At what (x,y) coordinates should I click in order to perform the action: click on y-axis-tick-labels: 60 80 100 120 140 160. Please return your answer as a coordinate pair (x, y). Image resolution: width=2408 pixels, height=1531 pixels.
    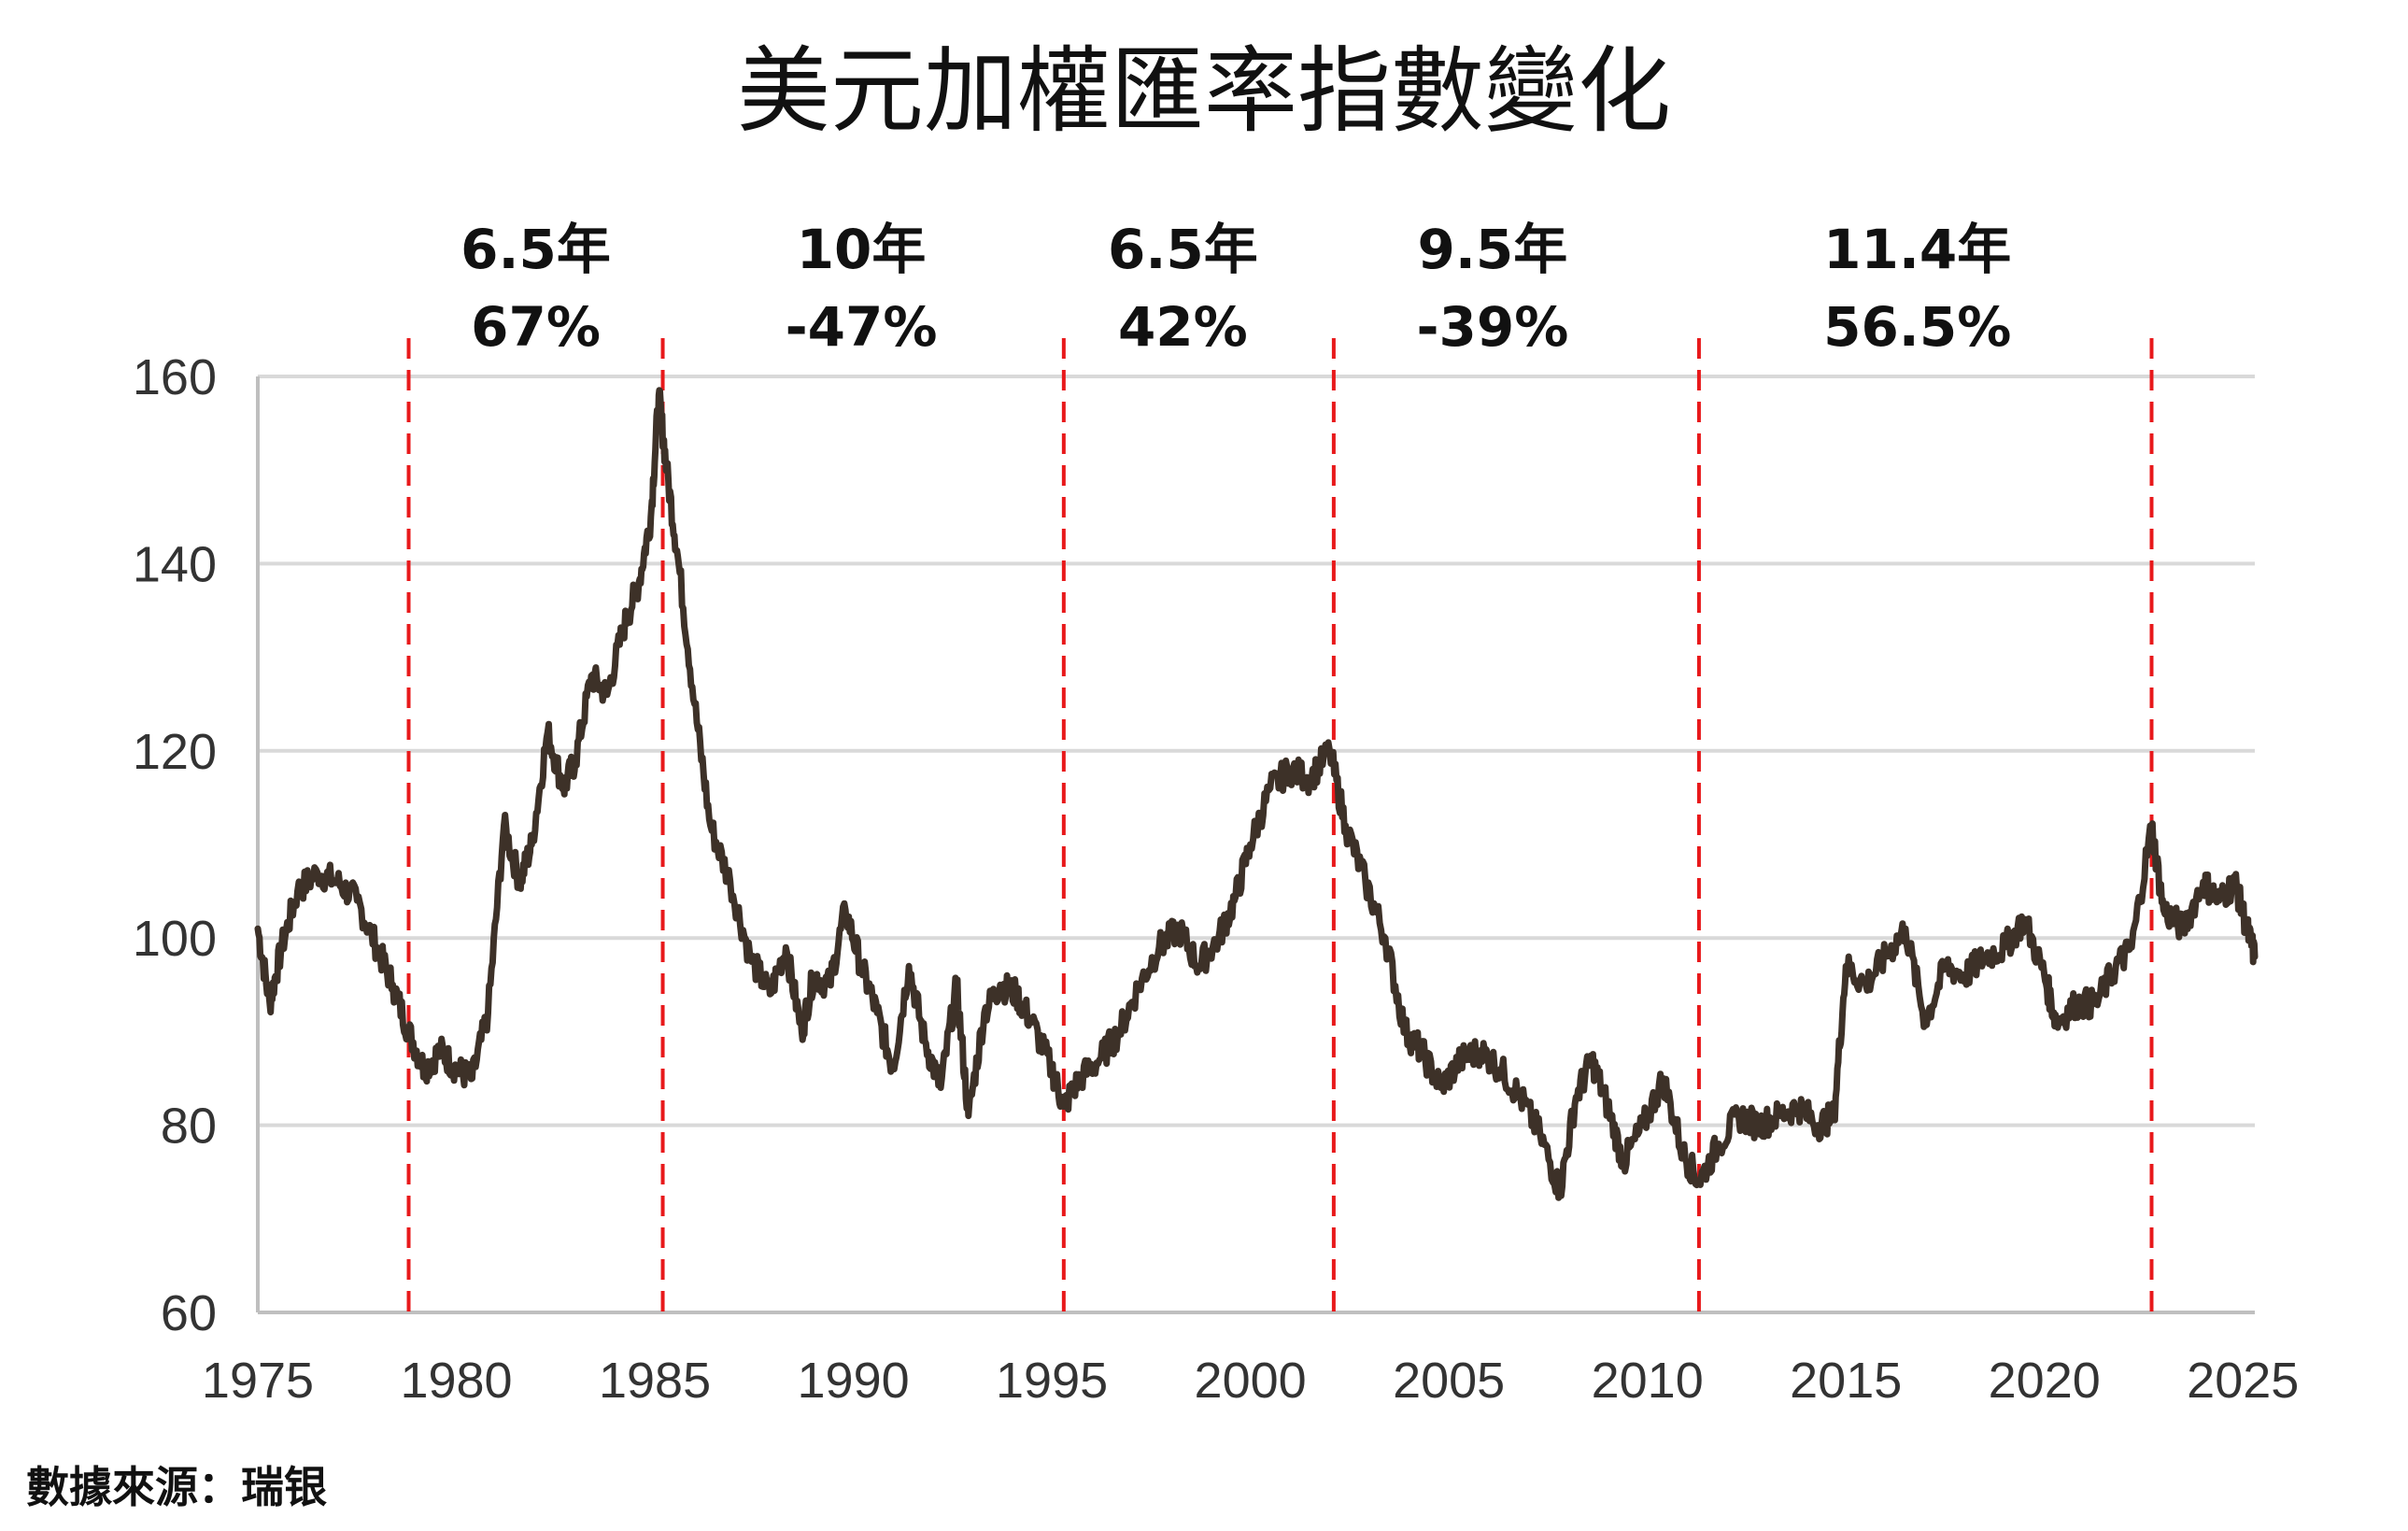
    Looking at the image, I should click on (175, 845).